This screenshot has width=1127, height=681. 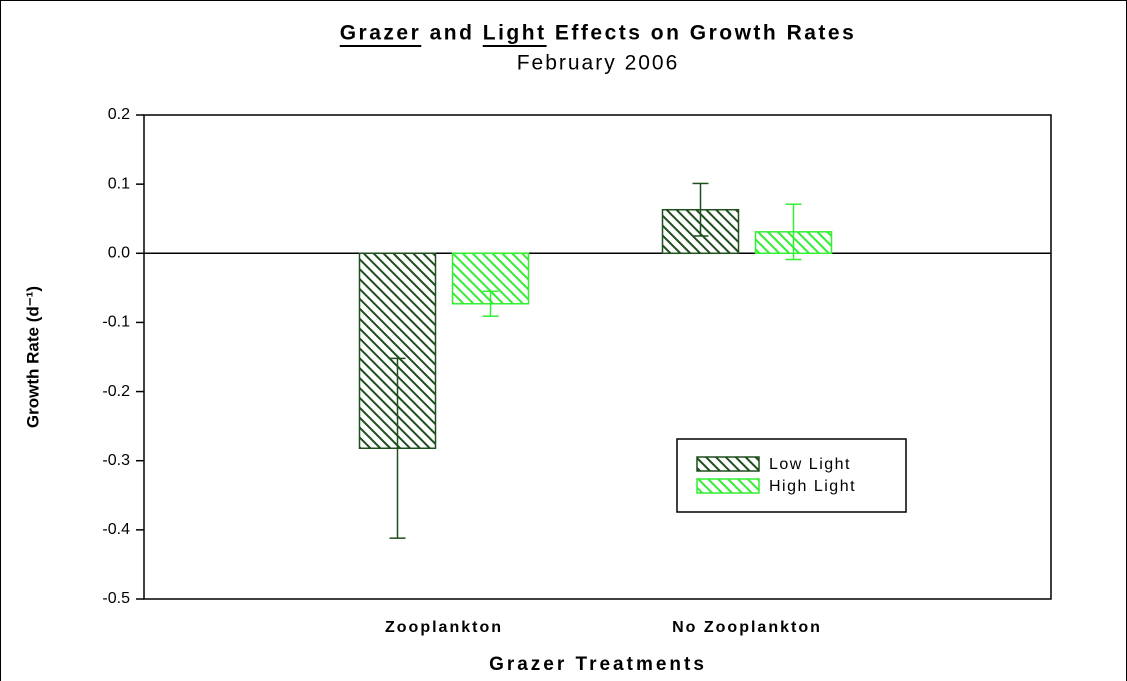 What do you see at coordinates (116, 529) in the screenshot?
I see `y-tick-label: -0.4` at bounding box center [116, 529].